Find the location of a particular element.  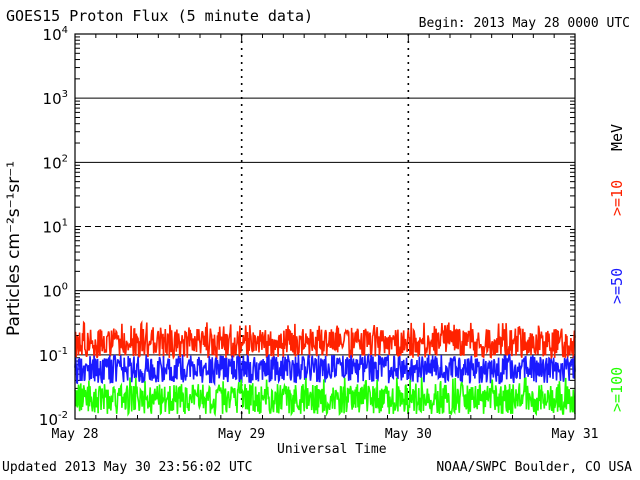

y-tick-exponent: 1 is located at coordinates (65, 223).